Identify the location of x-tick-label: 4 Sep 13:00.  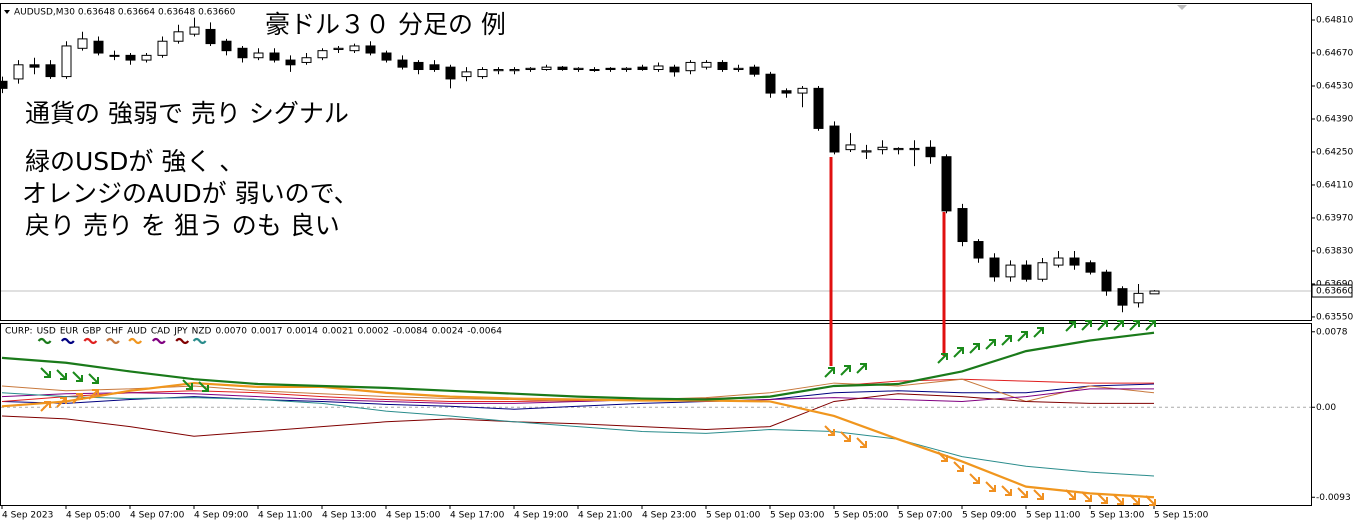
(349, 516).